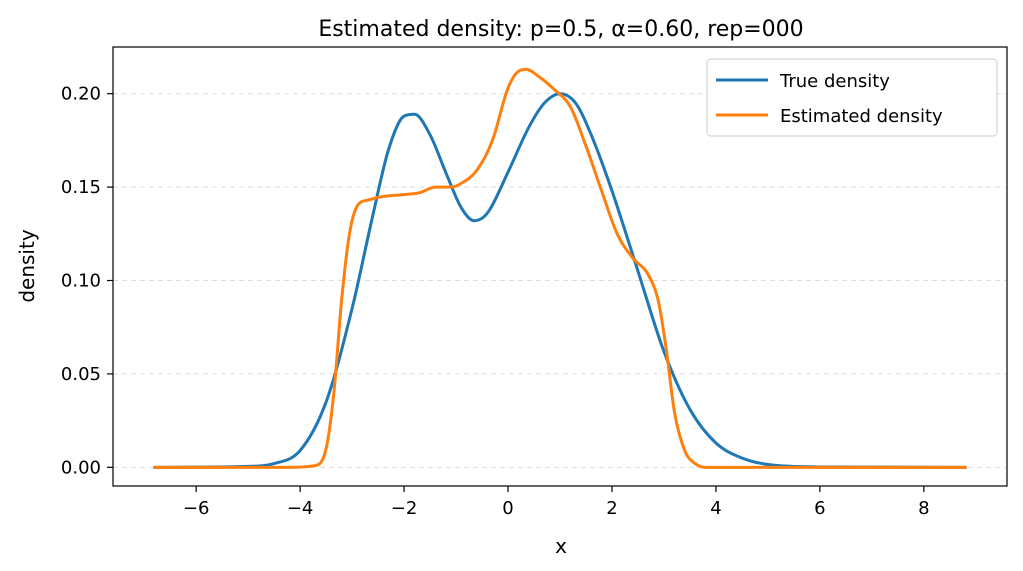 The image size is (1023, 571). I want to click on x-tick-label-2: −2, so click(404, 508).